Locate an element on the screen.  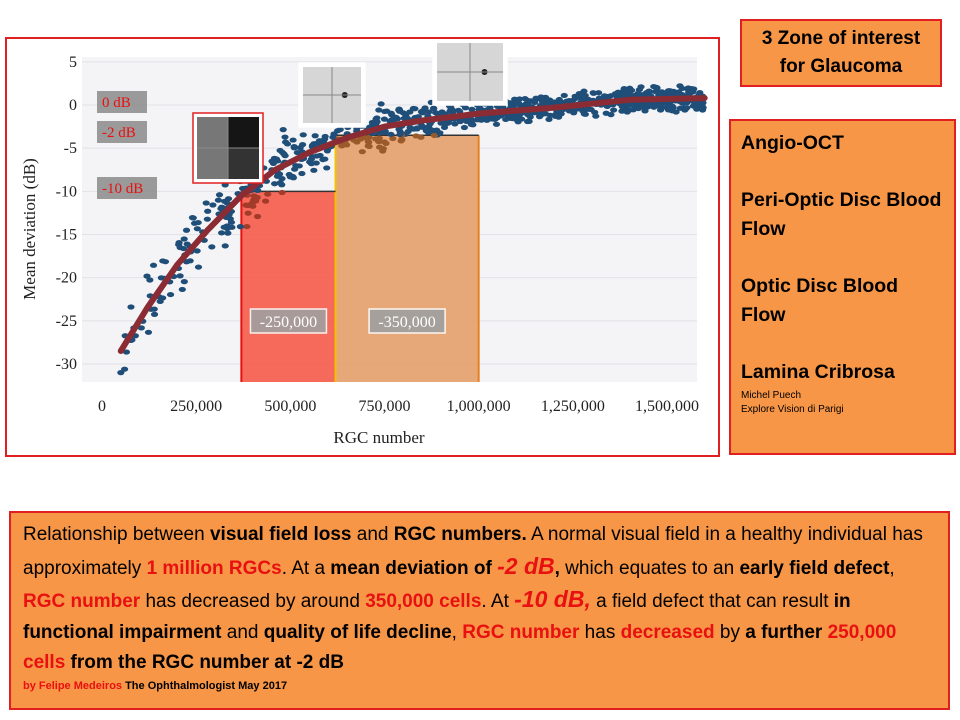
caption-segment: visual field loss is located at coordinates (280, 534).